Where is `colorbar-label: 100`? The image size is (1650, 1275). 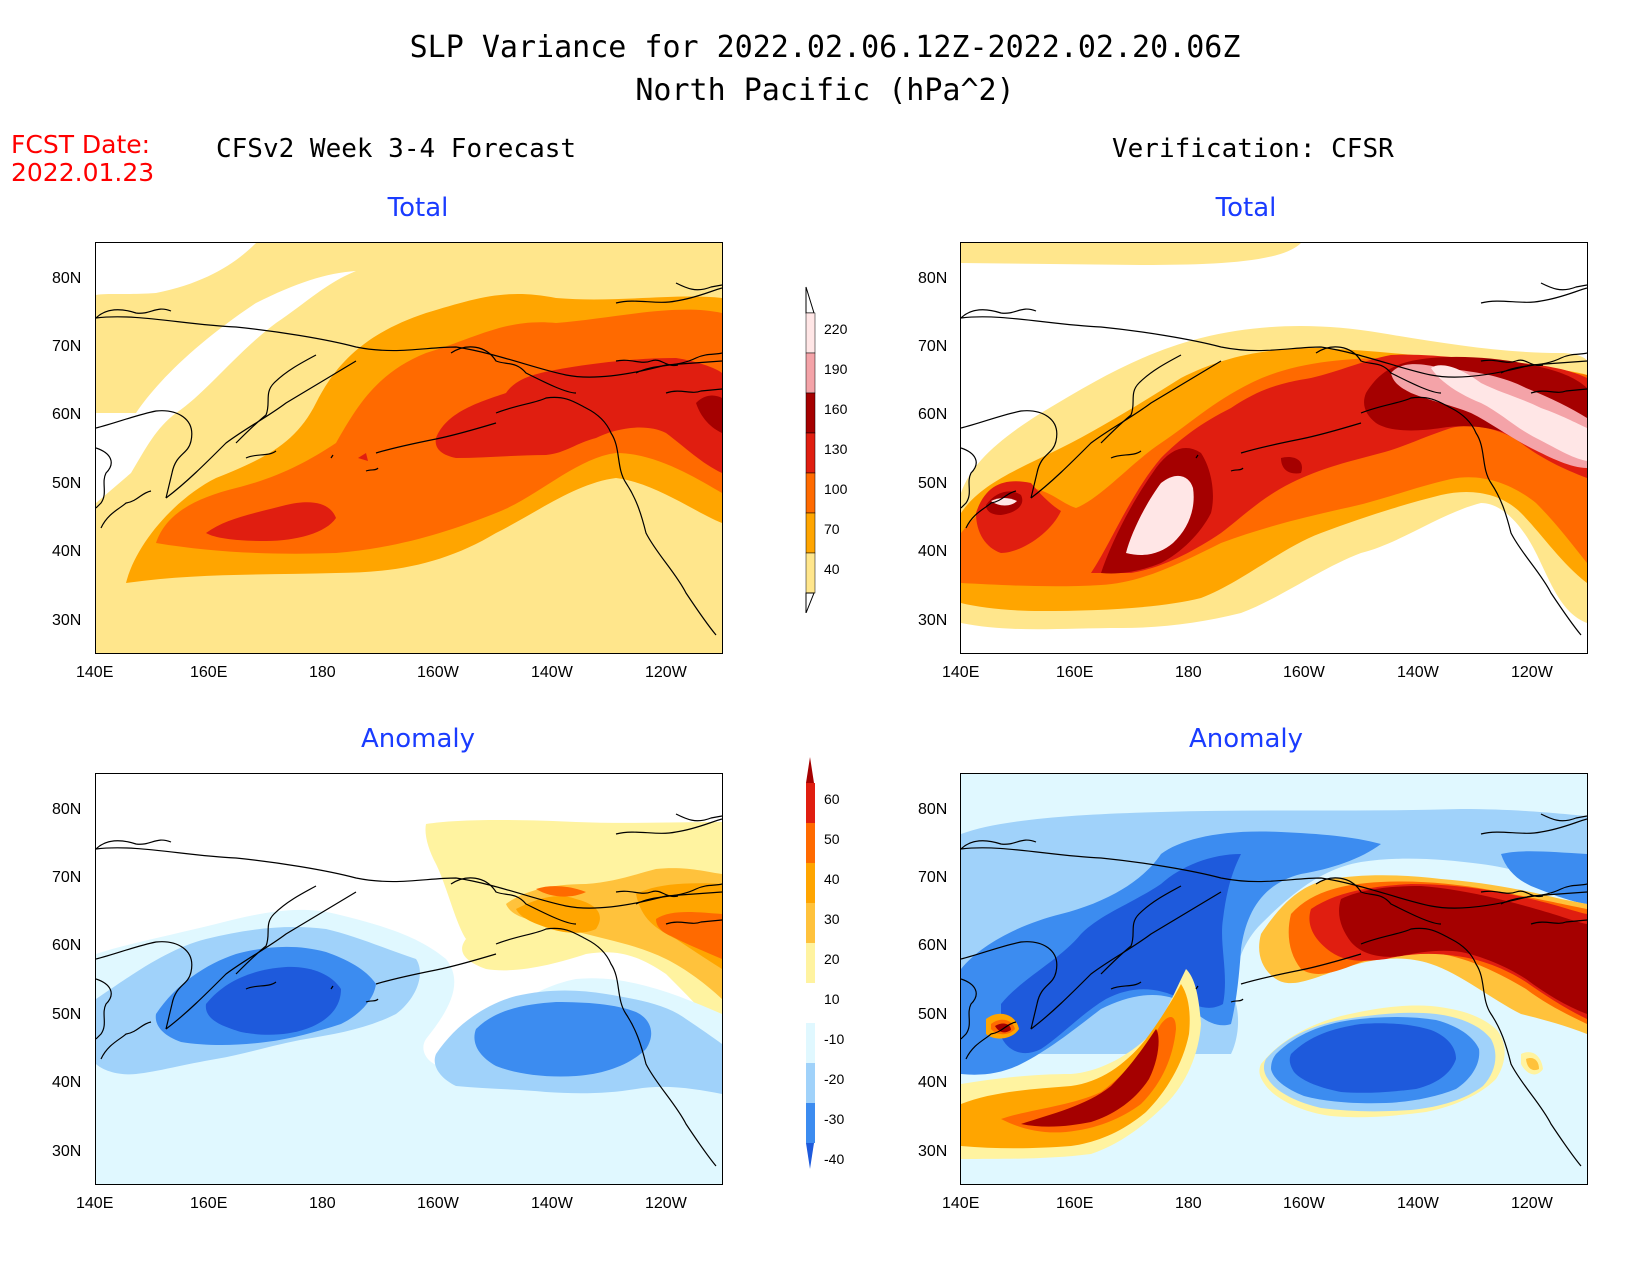
colorbar-label: 100 is located at coordinates (836, 489).